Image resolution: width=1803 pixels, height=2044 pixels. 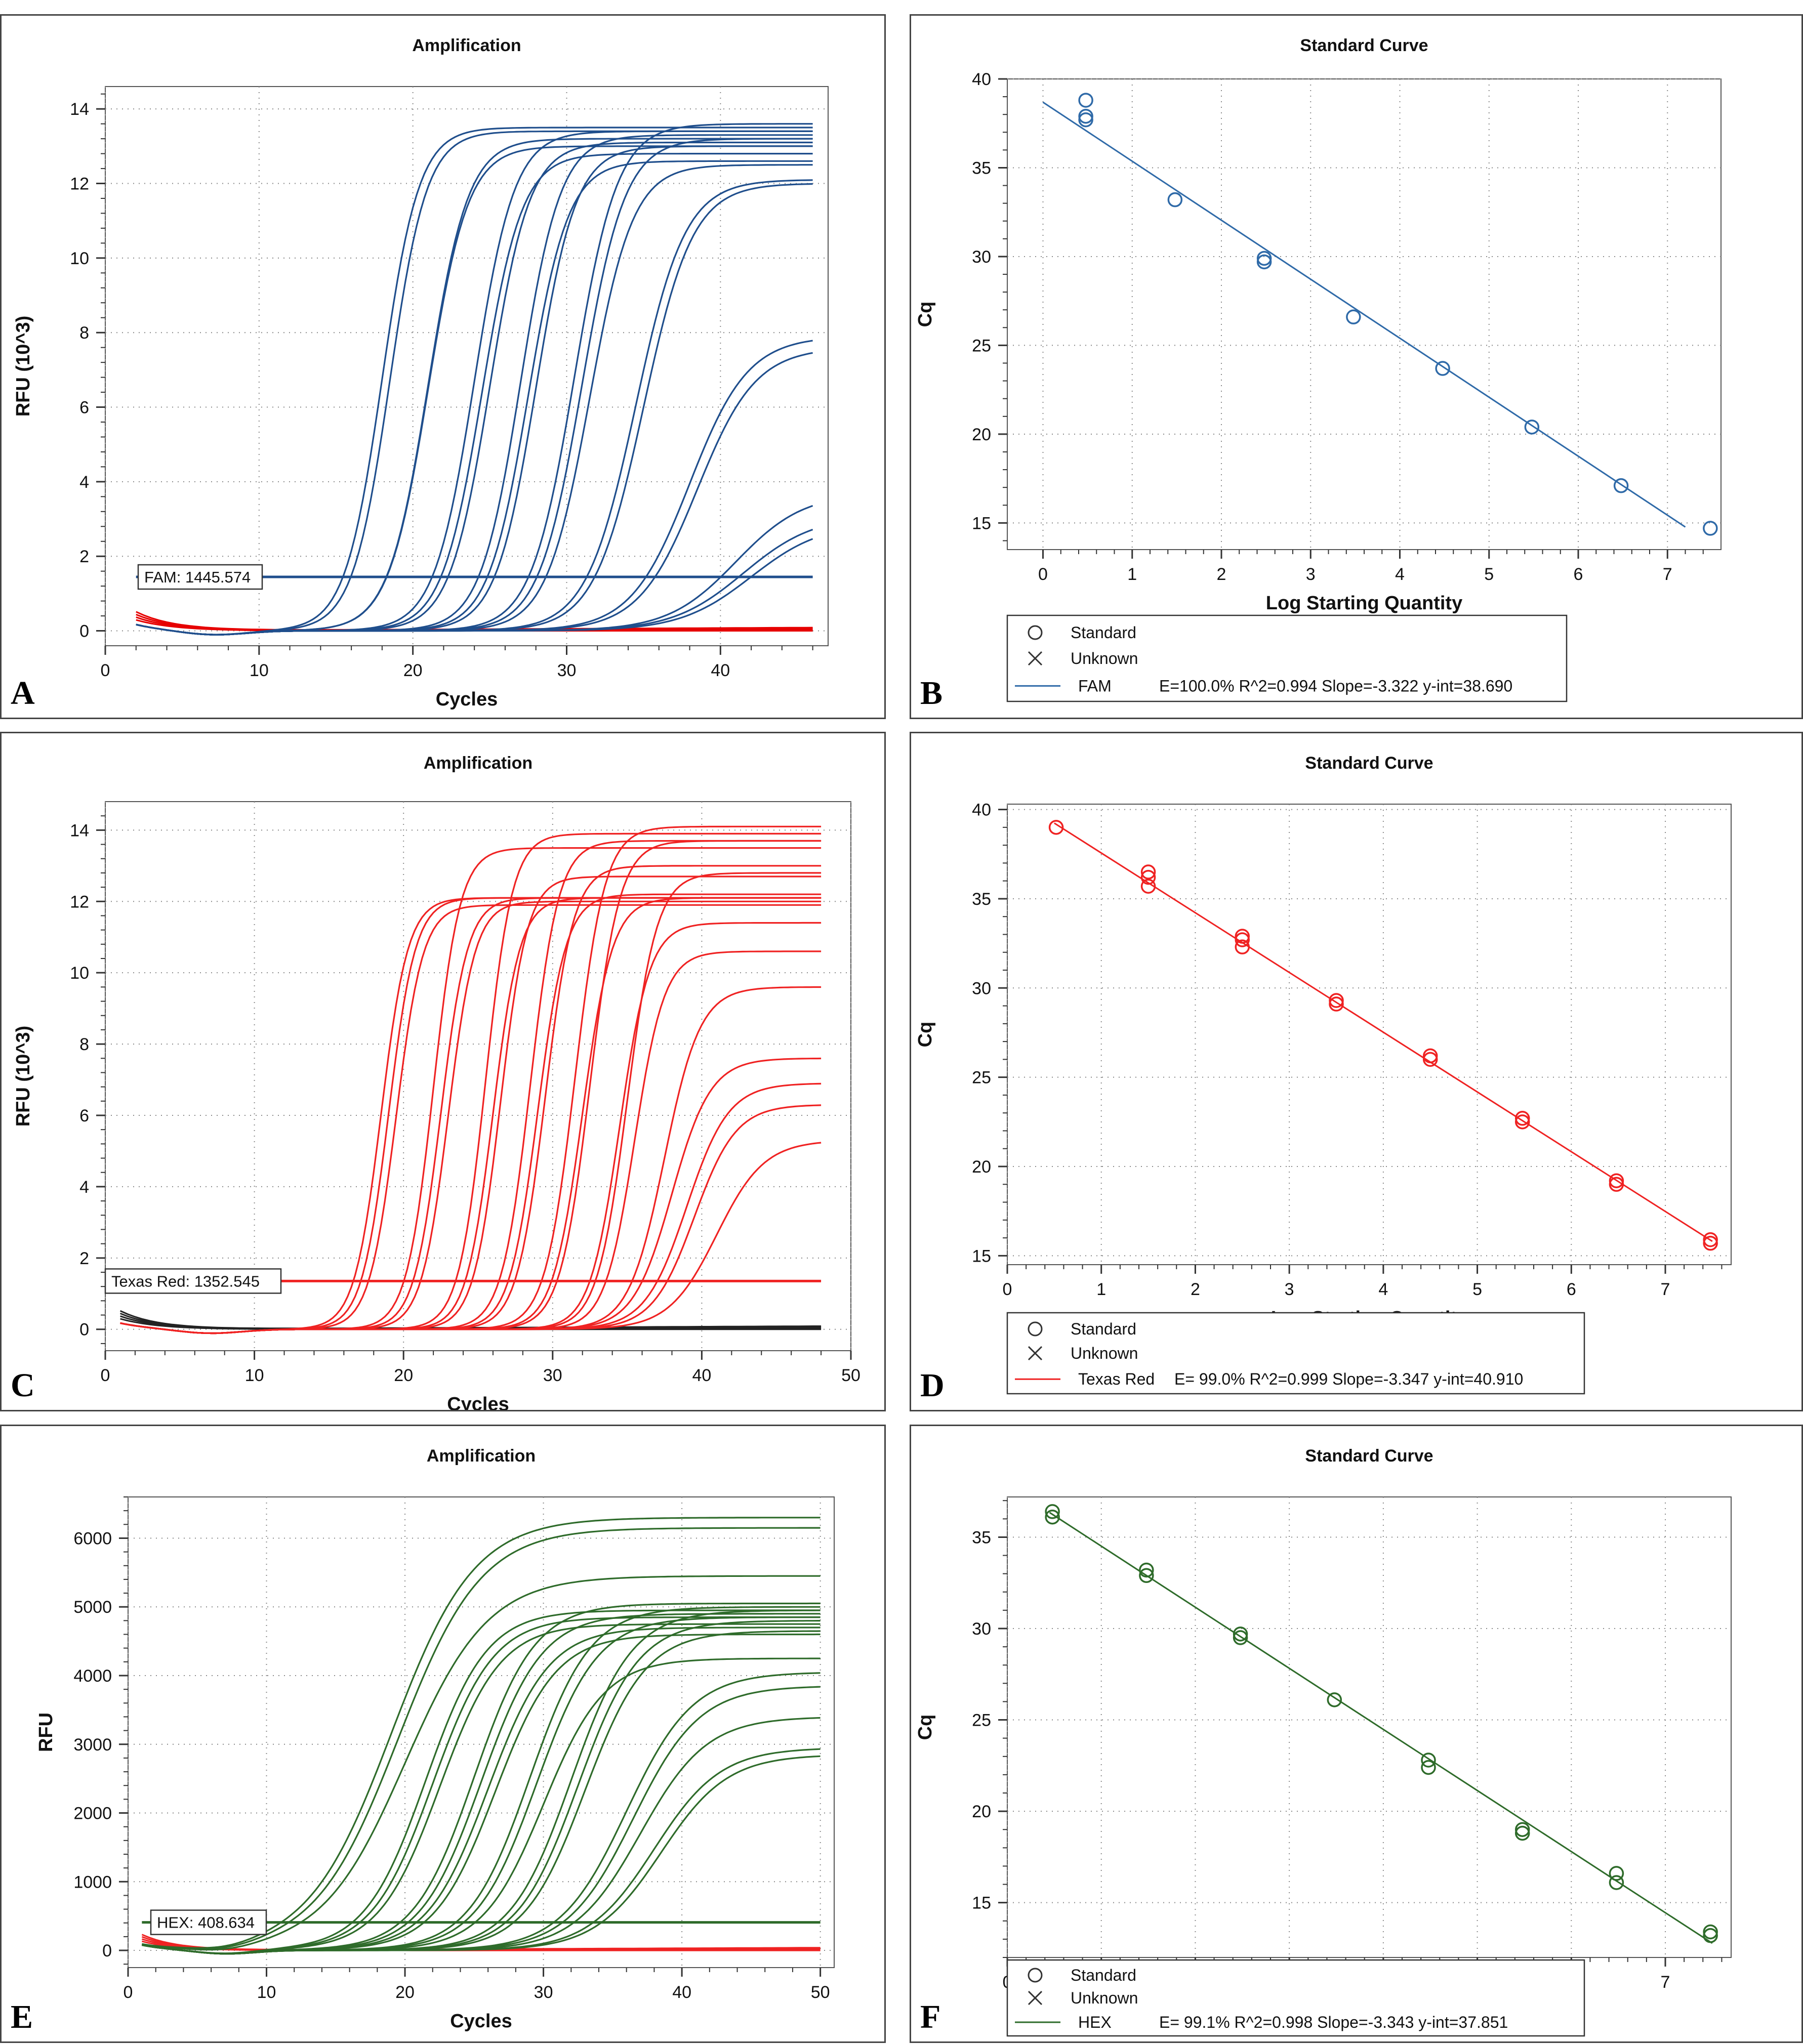 What do you see at coordinates (93, 1745) in the screenshot?
I see `y-tick-label: 3000` at bounding box center [93, 1745].